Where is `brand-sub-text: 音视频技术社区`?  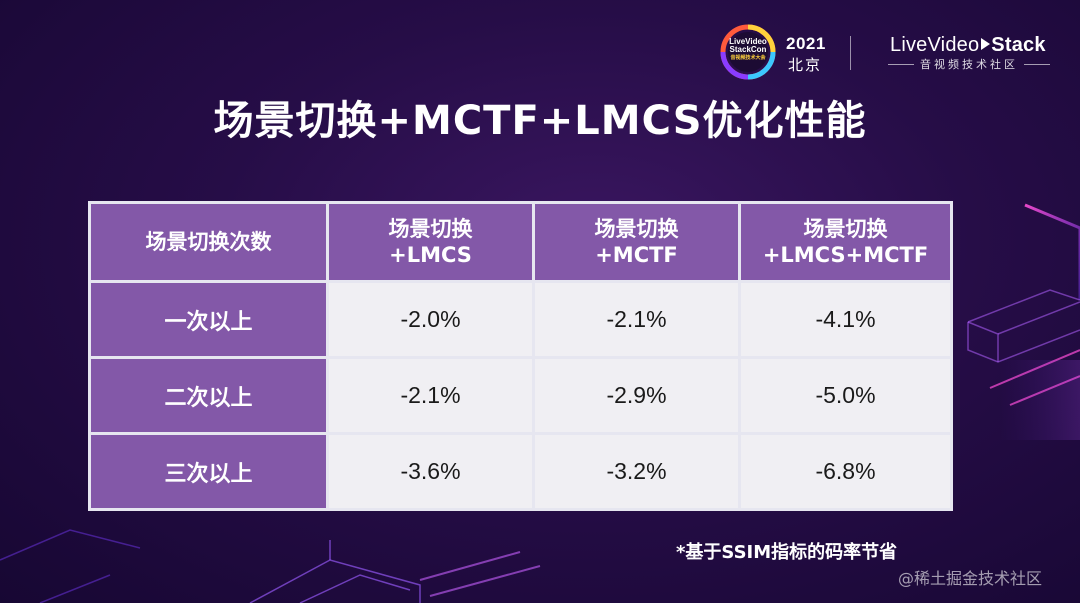 brand-sub-text: 音视频技术社区 is located at coordinates (969, 64).